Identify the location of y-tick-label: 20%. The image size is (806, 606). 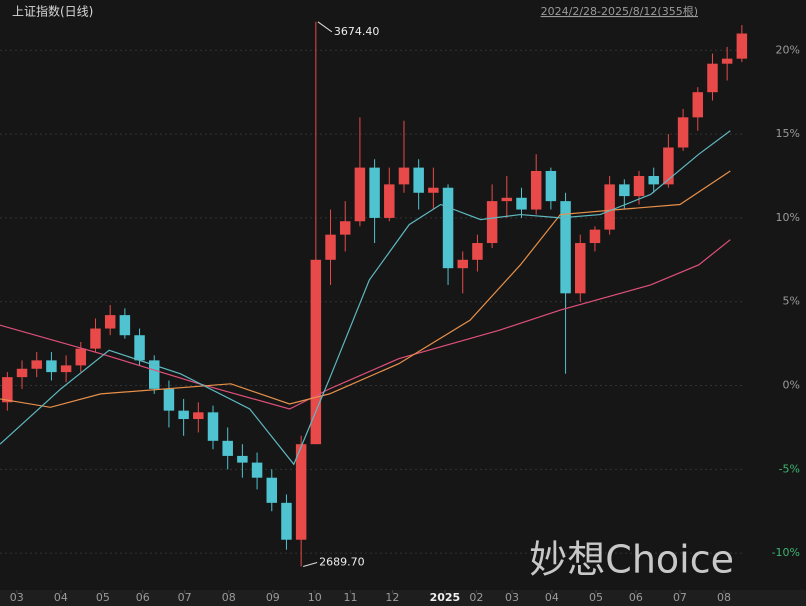
(788, 49).